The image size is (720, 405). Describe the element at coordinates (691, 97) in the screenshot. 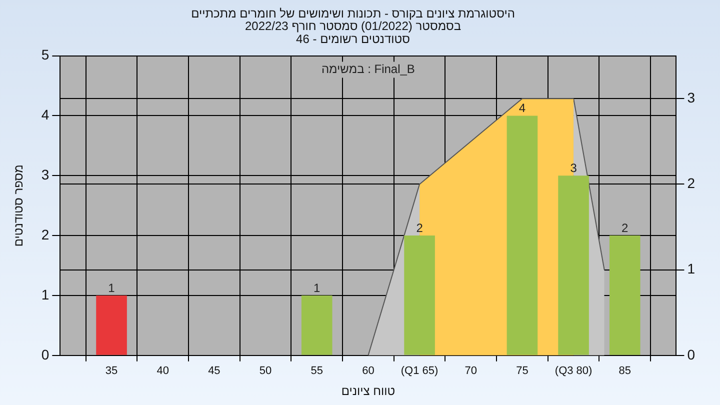

I see `y2-tick-label: 3` at that location.